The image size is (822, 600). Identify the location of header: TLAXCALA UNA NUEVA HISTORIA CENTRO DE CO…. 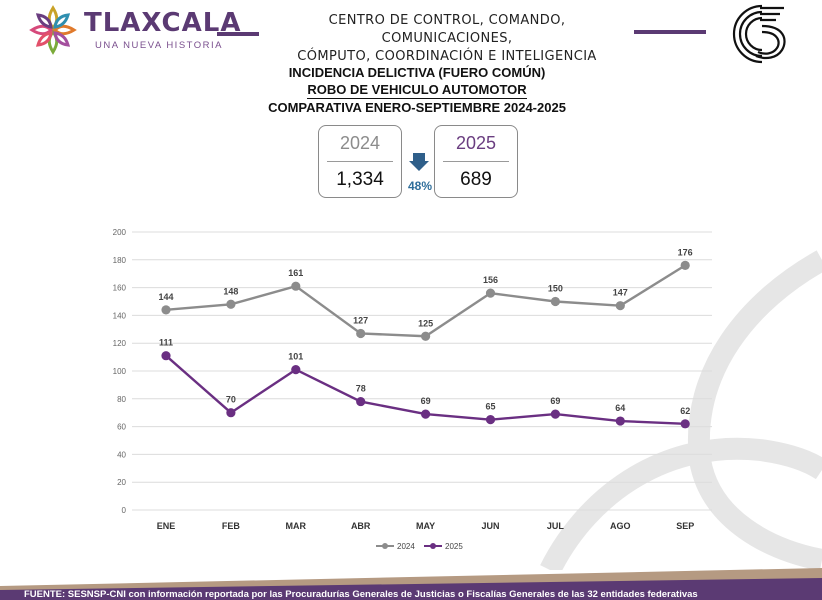
(411, 32).